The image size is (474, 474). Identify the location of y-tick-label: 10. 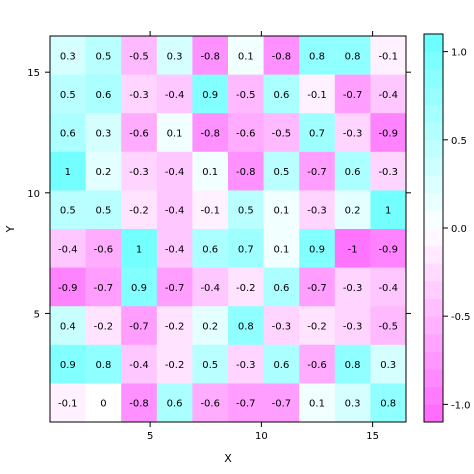
(33, 194).